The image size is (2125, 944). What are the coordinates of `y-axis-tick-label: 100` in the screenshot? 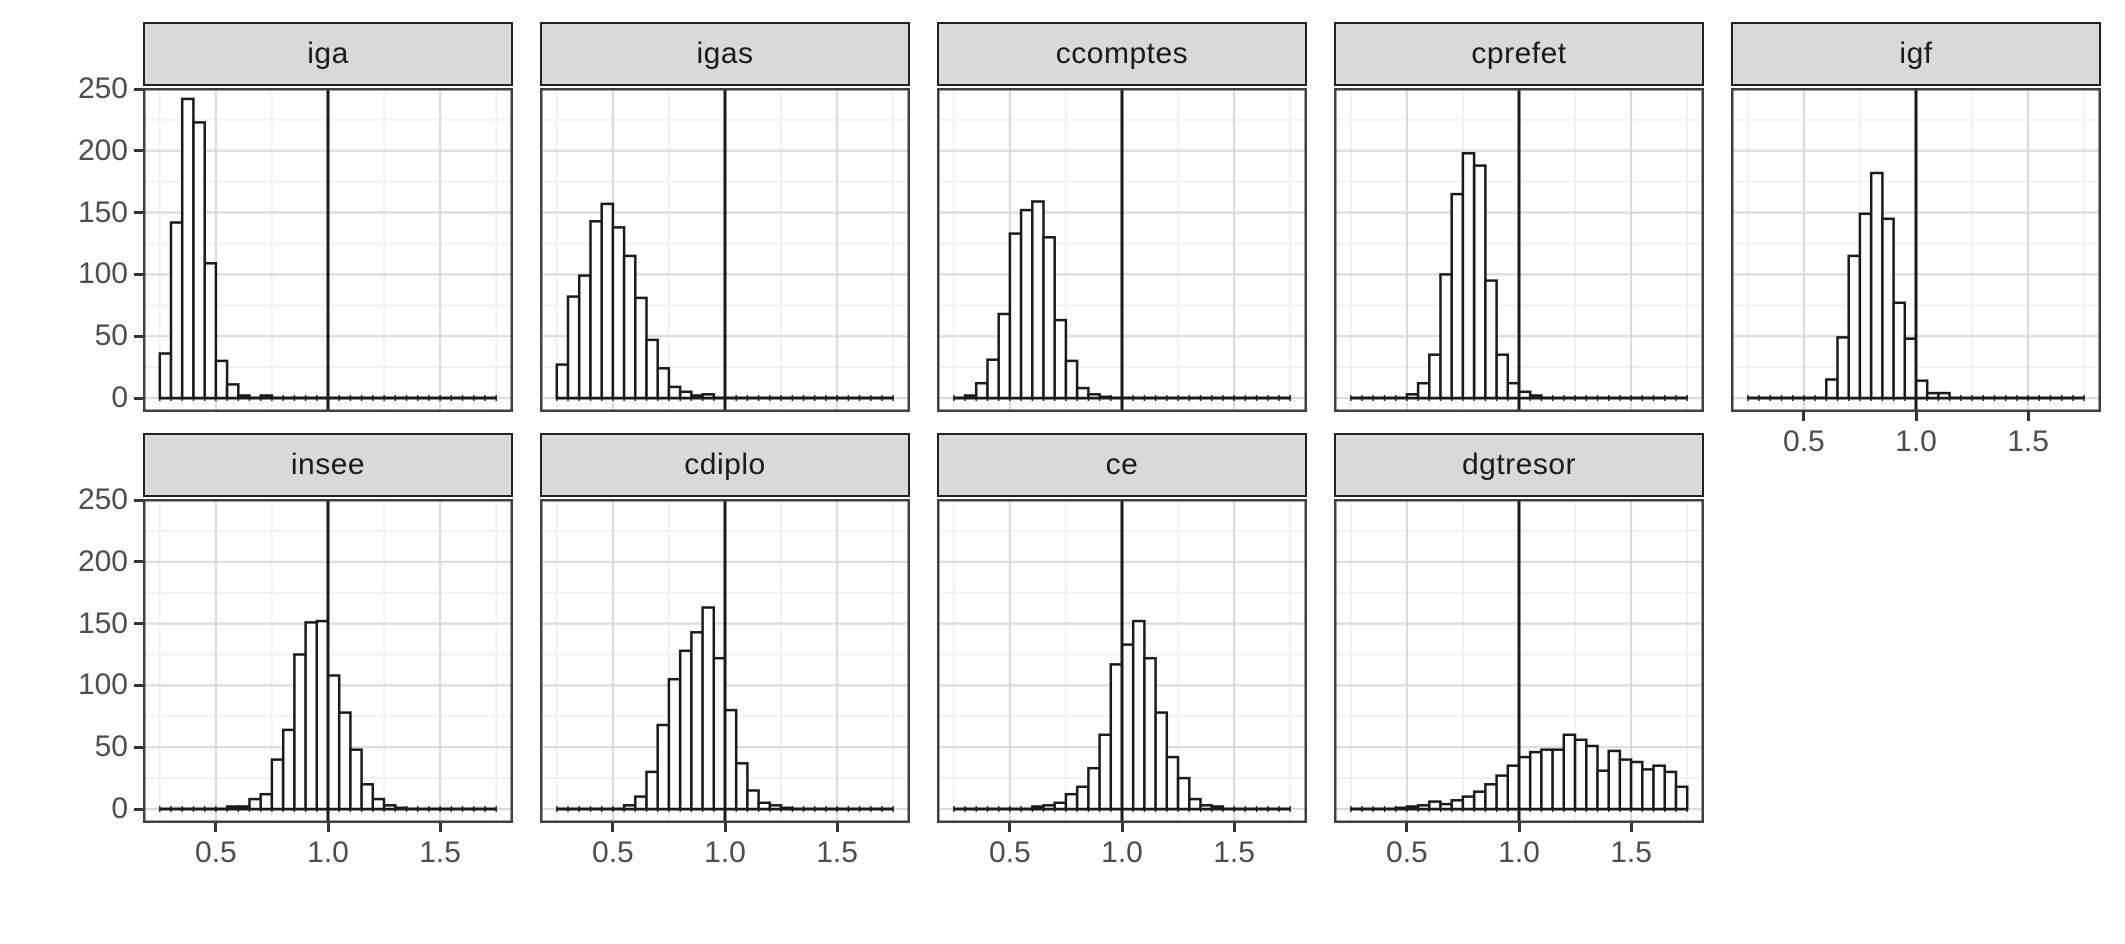 It's located at (102, 274).